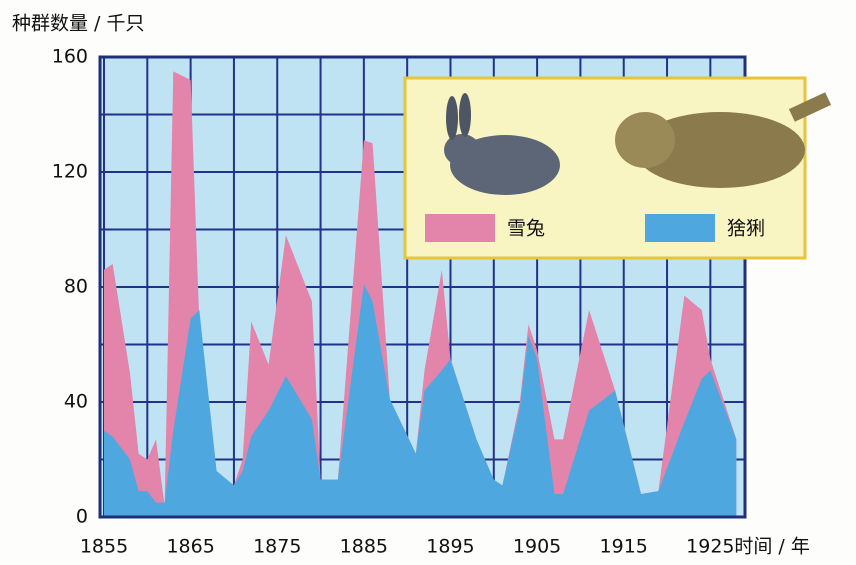 This screenshot has width=856, height=565. Describe the element at coordinates (76, 402) in the screenshot. I see `y-tick-label: 40` at that location.